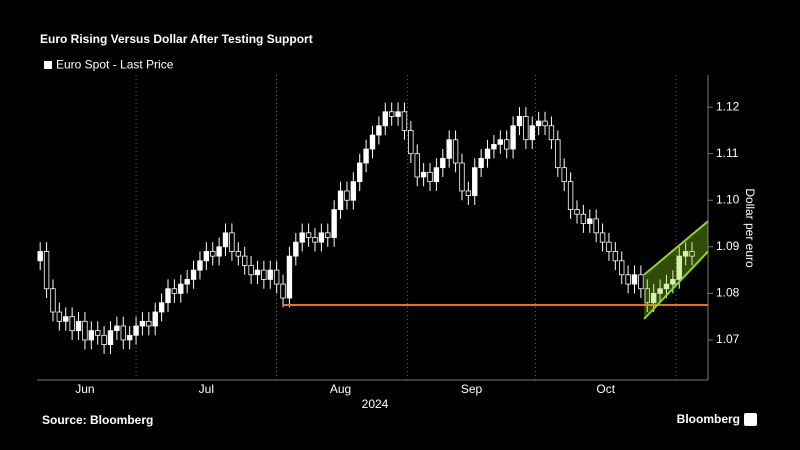  I want to click on y-tick-label: 1.11, so click(727, 153).